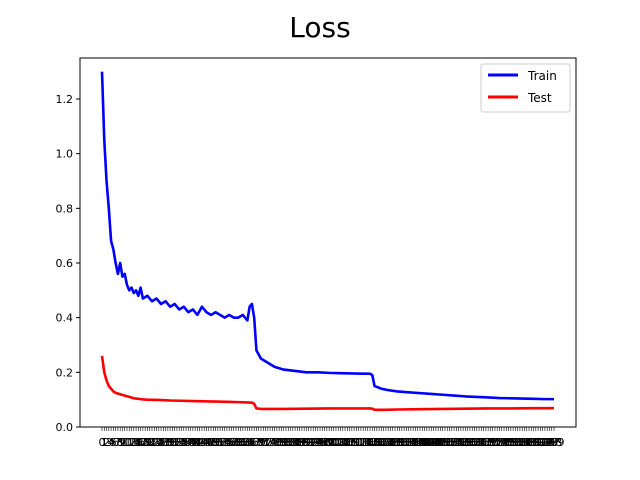 The image size is (640, 480). Describe the element at coordinates (263, 442) in the screenshot. I see `x-tick-label: 71` at that location.